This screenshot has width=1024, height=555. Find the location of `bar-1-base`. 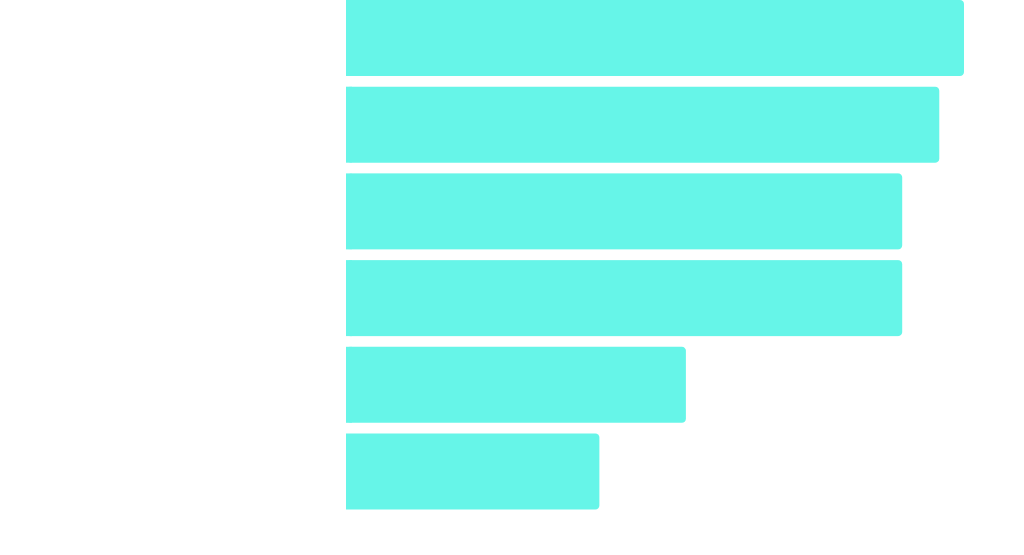

bar-1-base is located at coordinates (349, 38).